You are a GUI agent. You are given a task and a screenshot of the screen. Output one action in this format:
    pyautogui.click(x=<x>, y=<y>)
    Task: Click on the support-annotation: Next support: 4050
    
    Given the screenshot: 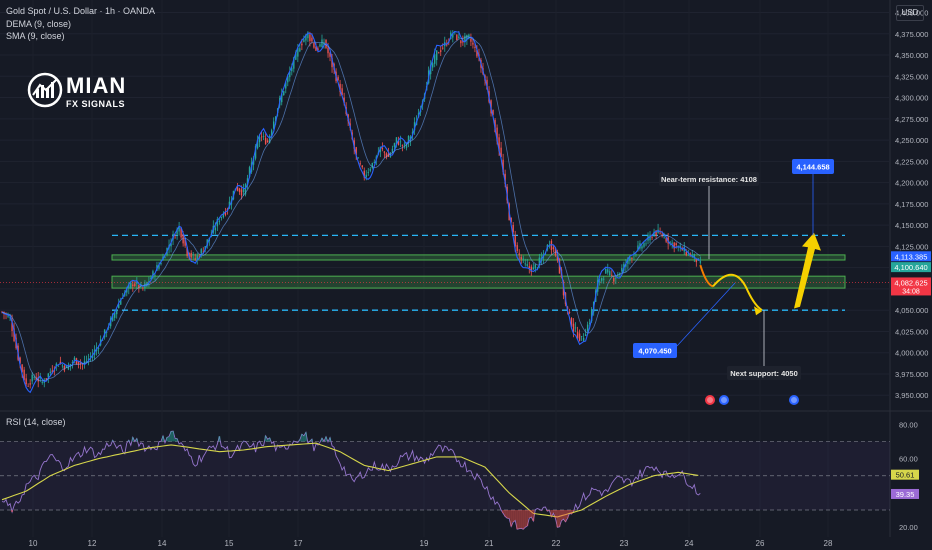 What is the action you would take?
    pyautogui.click(x=764, y=373)
    